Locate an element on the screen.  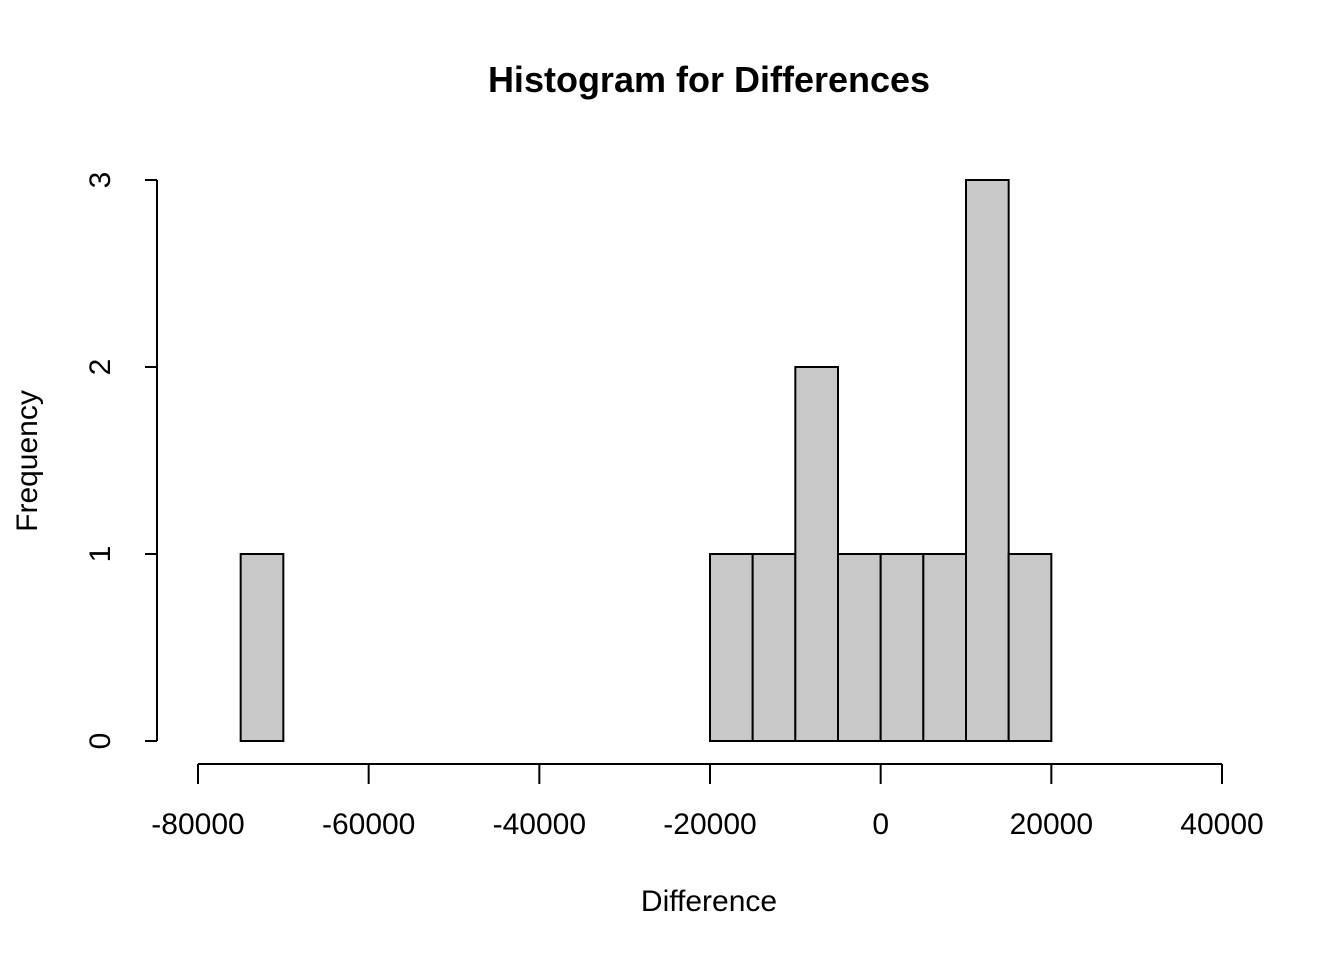
x-tick-label: -20000 is located at coordinates (709, 824).